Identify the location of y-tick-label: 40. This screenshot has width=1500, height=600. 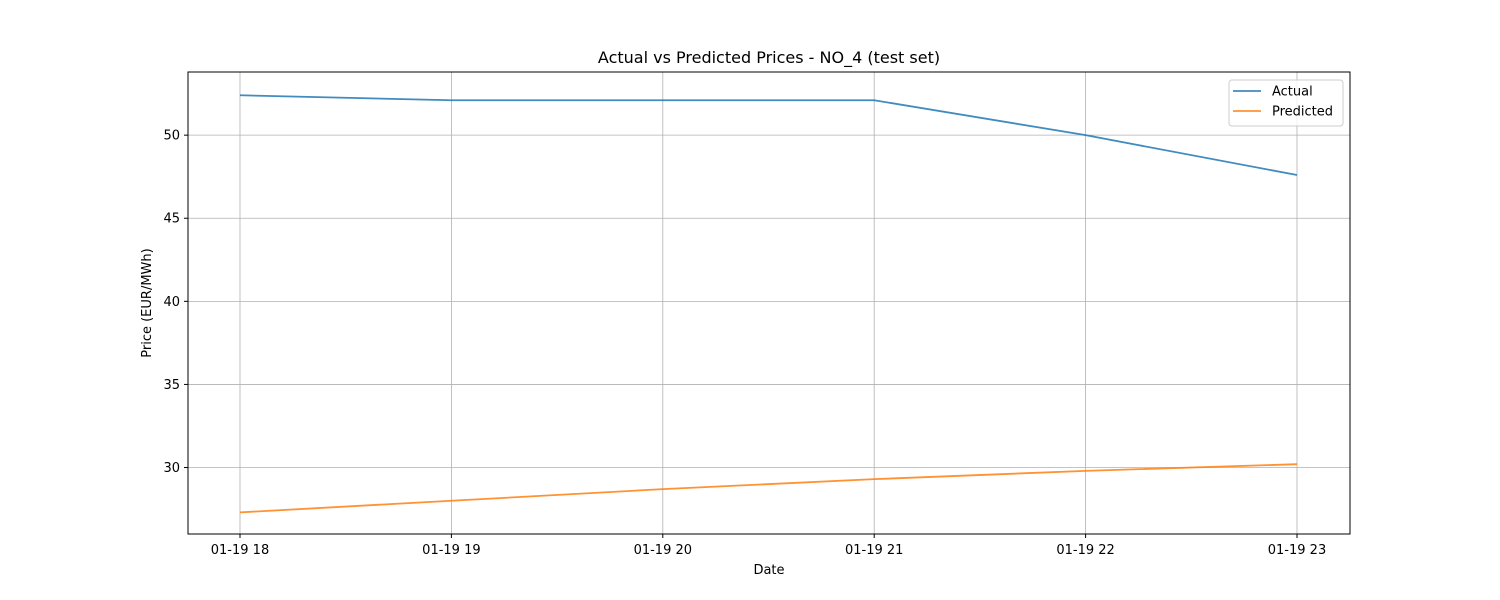
(171, 302).